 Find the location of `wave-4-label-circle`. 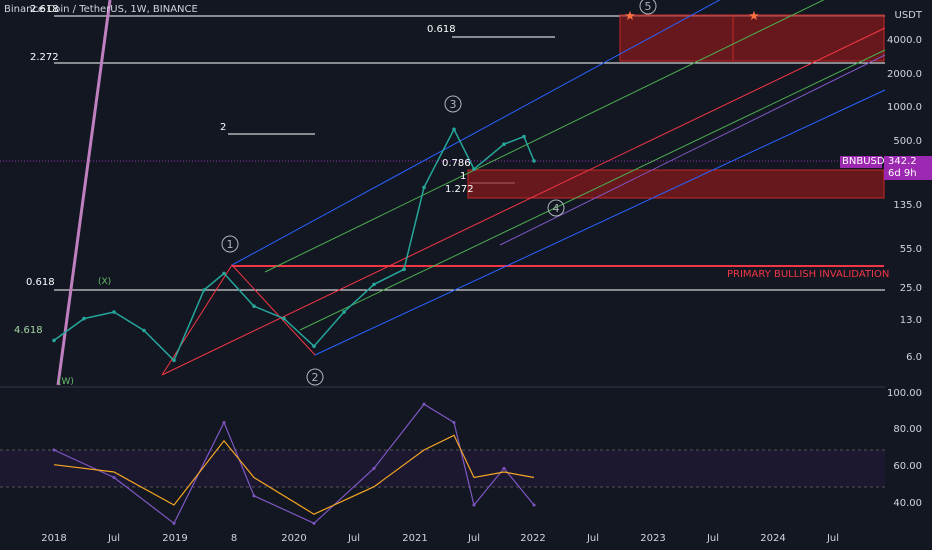

wave-4-label-circle is located at coordinates (556, 208).